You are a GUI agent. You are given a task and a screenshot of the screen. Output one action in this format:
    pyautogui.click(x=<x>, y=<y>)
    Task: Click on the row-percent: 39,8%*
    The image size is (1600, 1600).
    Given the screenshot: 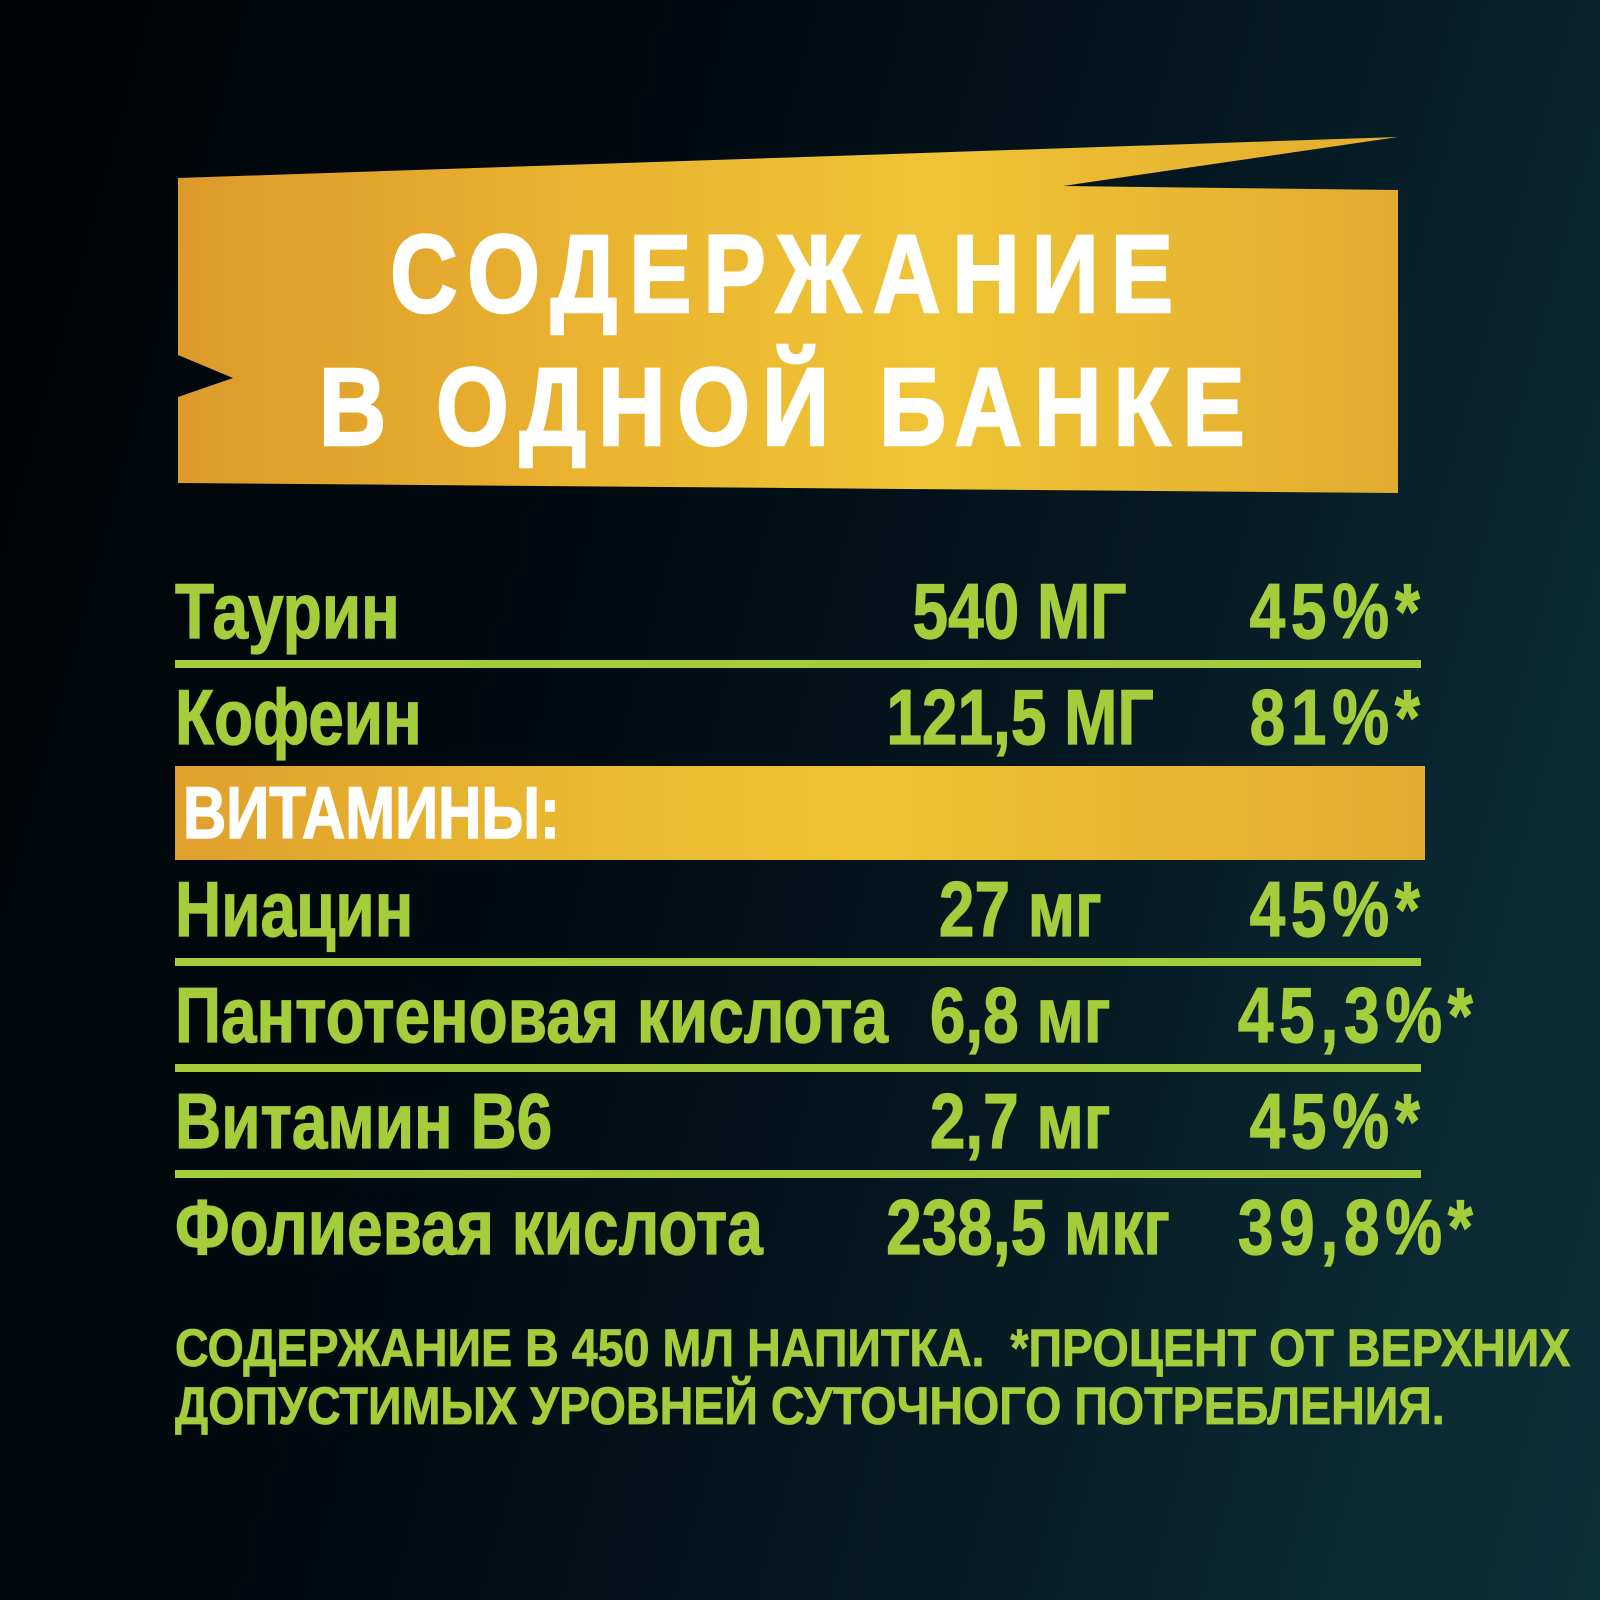 What is the action you would take?
    pyautogui.click(x=1329, y=1227)
    